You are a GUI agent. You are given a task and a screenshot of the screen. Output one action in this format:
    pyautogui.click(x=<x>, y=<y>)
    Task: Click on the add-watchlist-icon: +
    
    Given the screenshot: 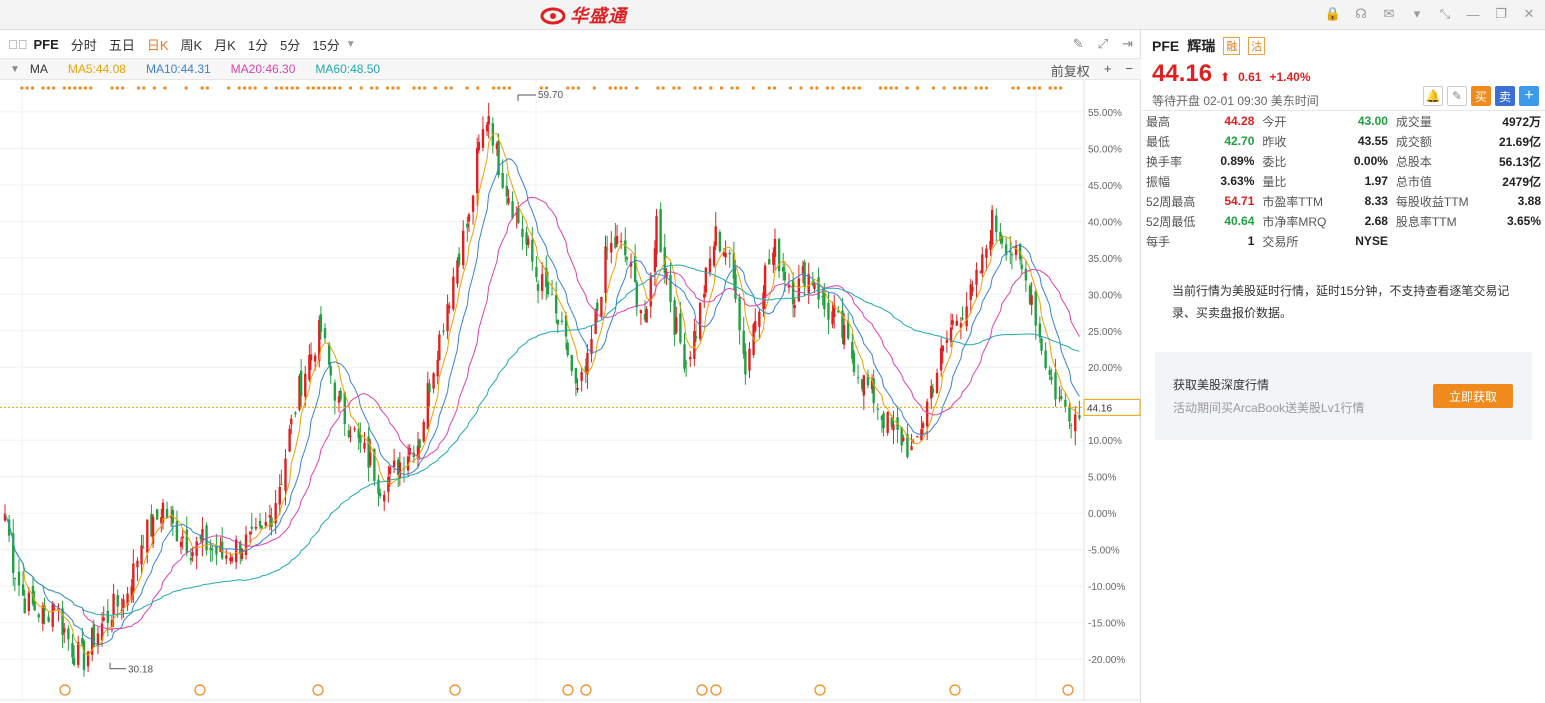 What is the action you would take?
    pyautogui.click(x=1529, y=96)
    